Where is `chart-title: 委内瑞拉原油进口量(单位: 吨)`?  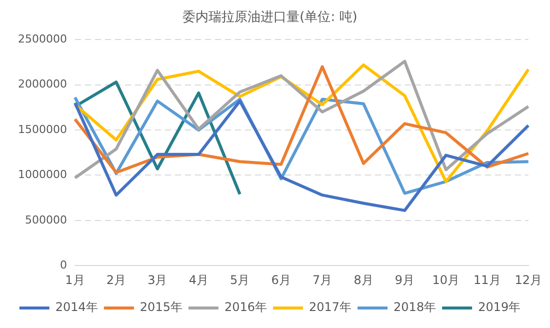
chart-title: 委内瑞拉原油进口量(单位: 吨) is located at coordinates (270, 18).